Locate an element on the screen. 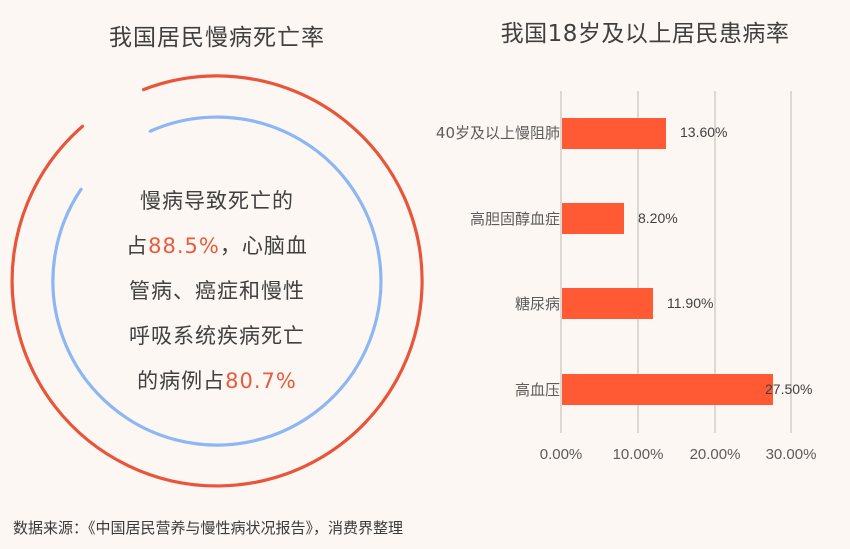 Image resolution: width=850 pixels, height=549 pixels. value-label: 8.20% is located at coordinates (658, 218).